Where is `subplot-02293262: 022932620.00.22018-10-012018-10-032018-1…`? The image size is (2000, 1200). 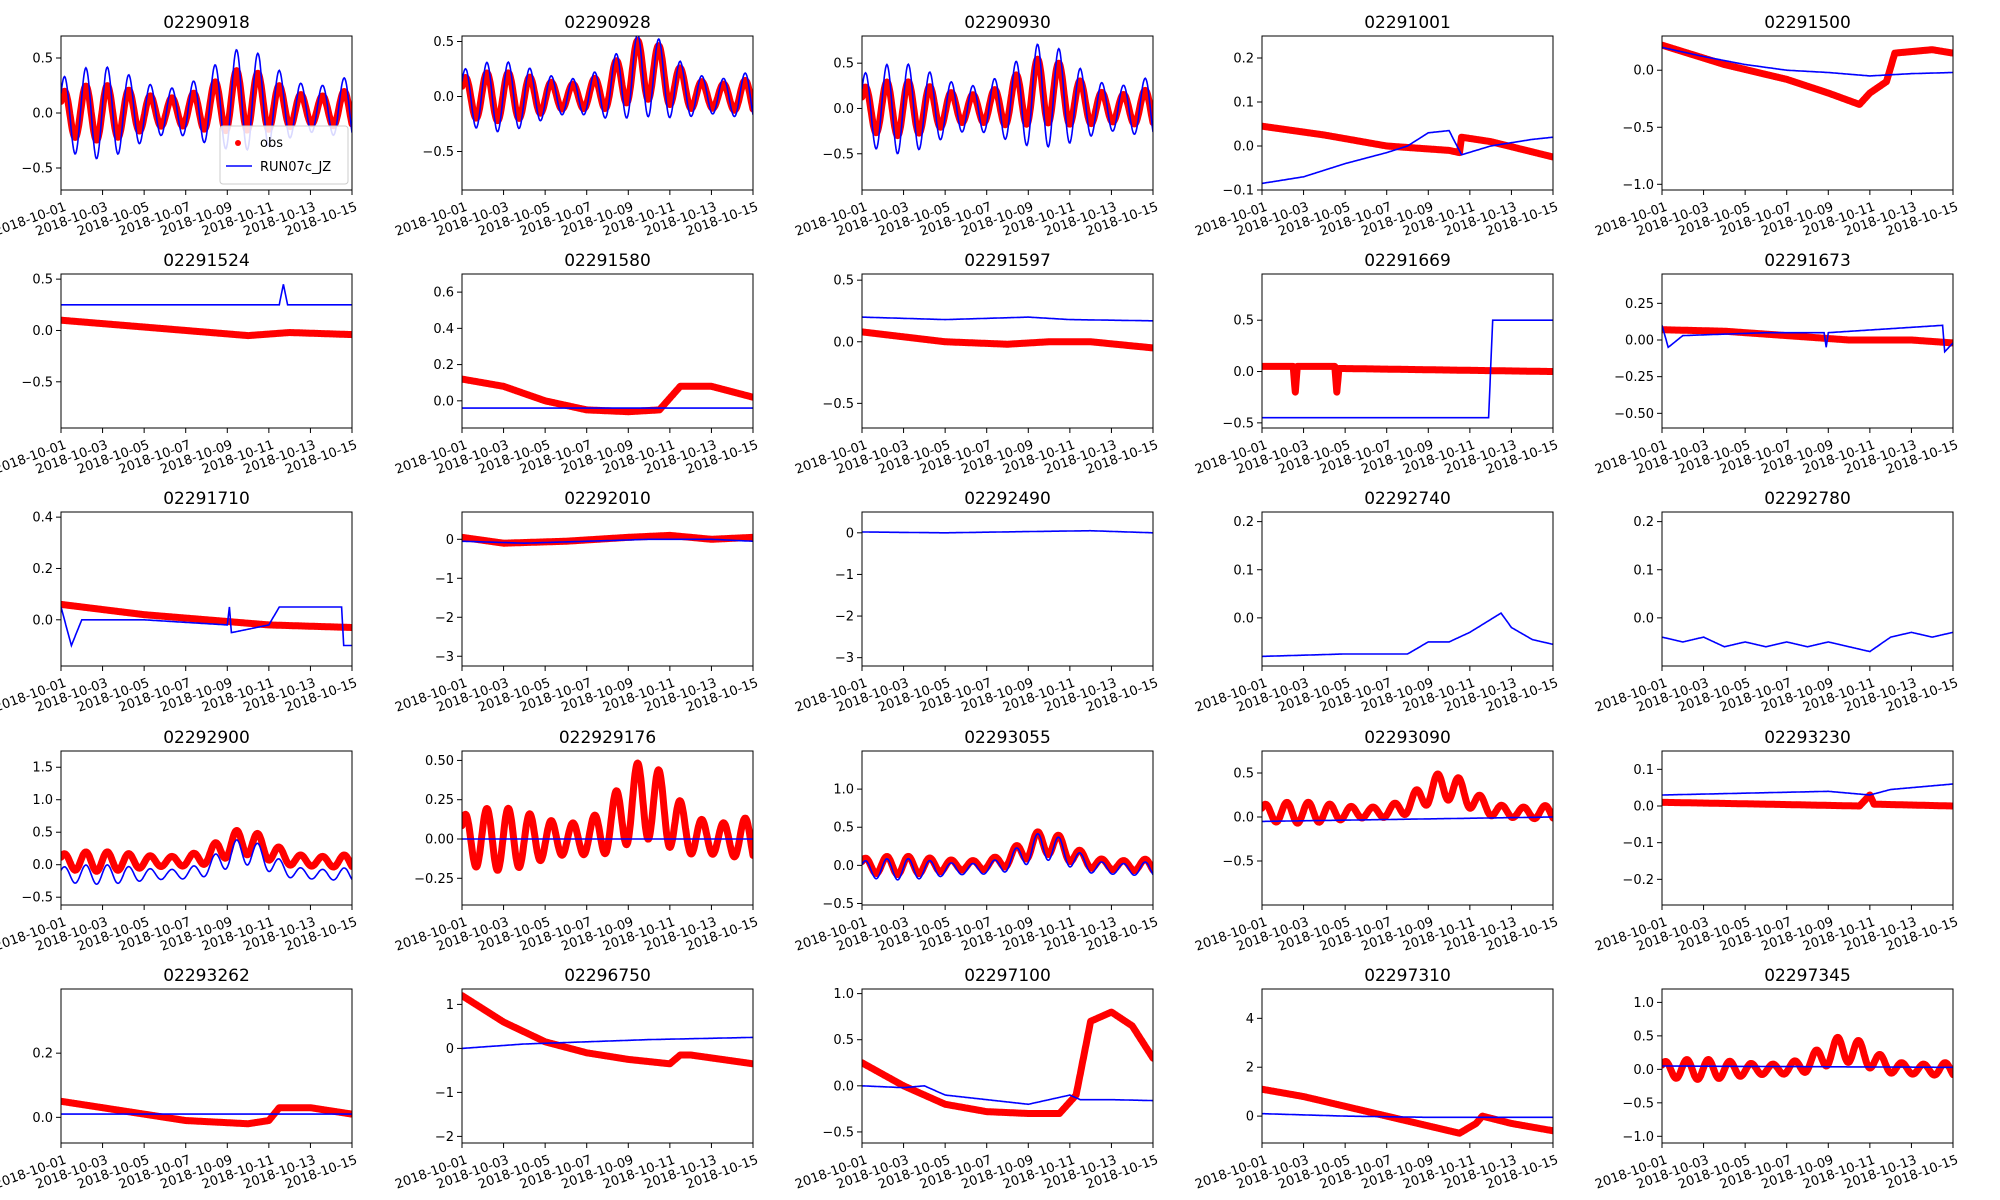
subplot-02293262: 022932620.00.22018-10-012018-10-032018-1… is located at coordinates (179, 1079).